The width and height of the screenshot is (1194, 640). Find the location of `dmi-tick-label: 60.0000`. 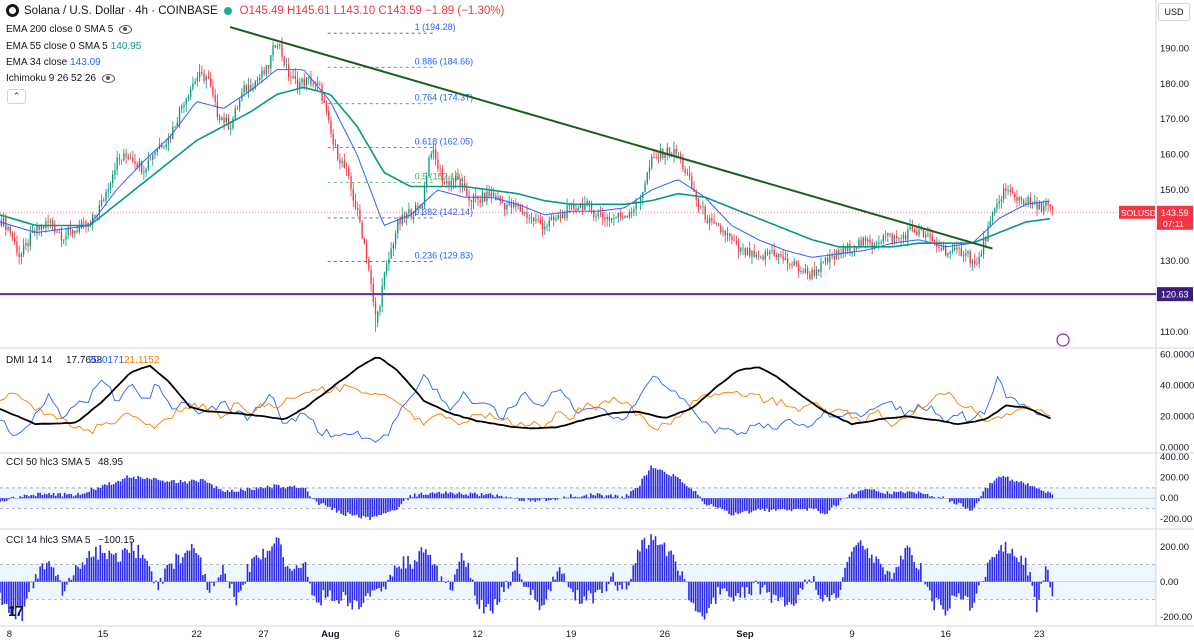

dmi-tick-label: 60.0000 is located at coordinates (1177, 355).